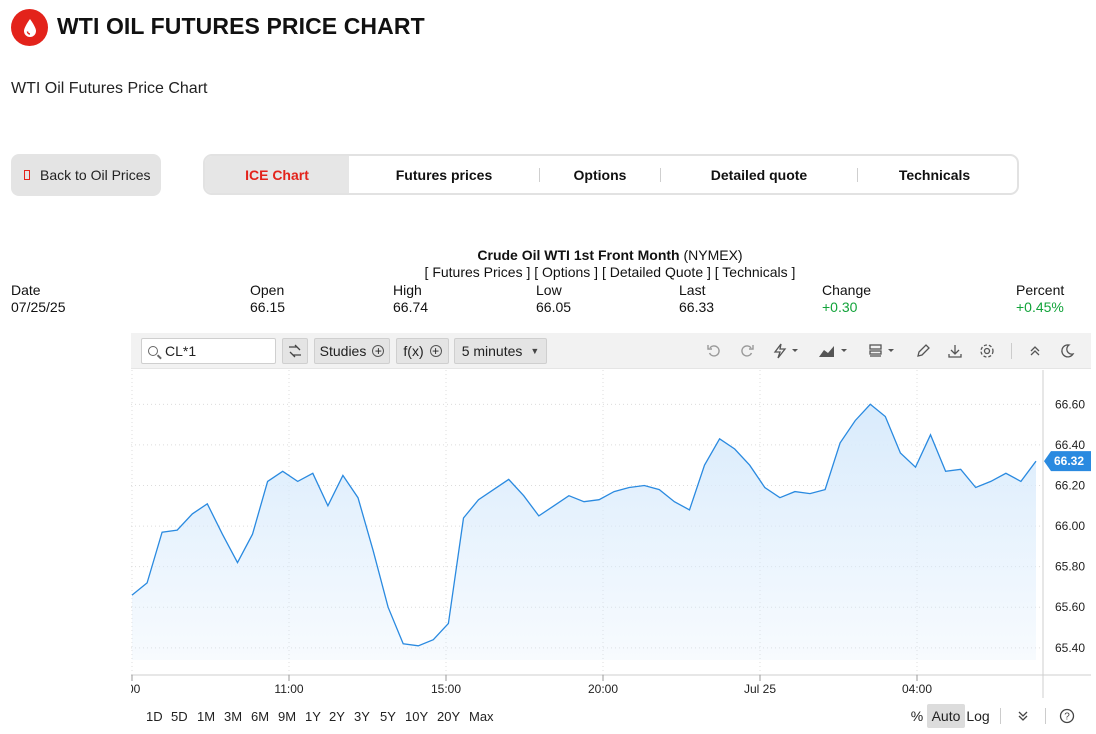  Describe the element at coordinates (26, 290) in the screenshot. I see `stat-label: Date` at that location.